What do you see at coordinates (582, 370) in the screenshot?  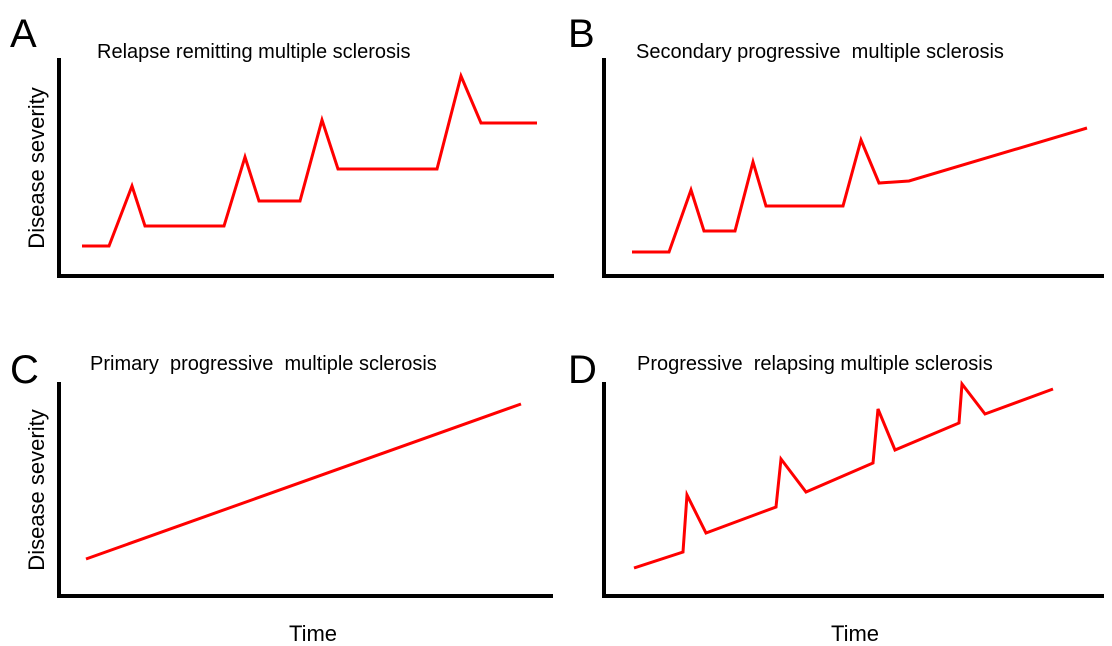 I see `panel-d-letter: D` at bounding box center [582, 370].